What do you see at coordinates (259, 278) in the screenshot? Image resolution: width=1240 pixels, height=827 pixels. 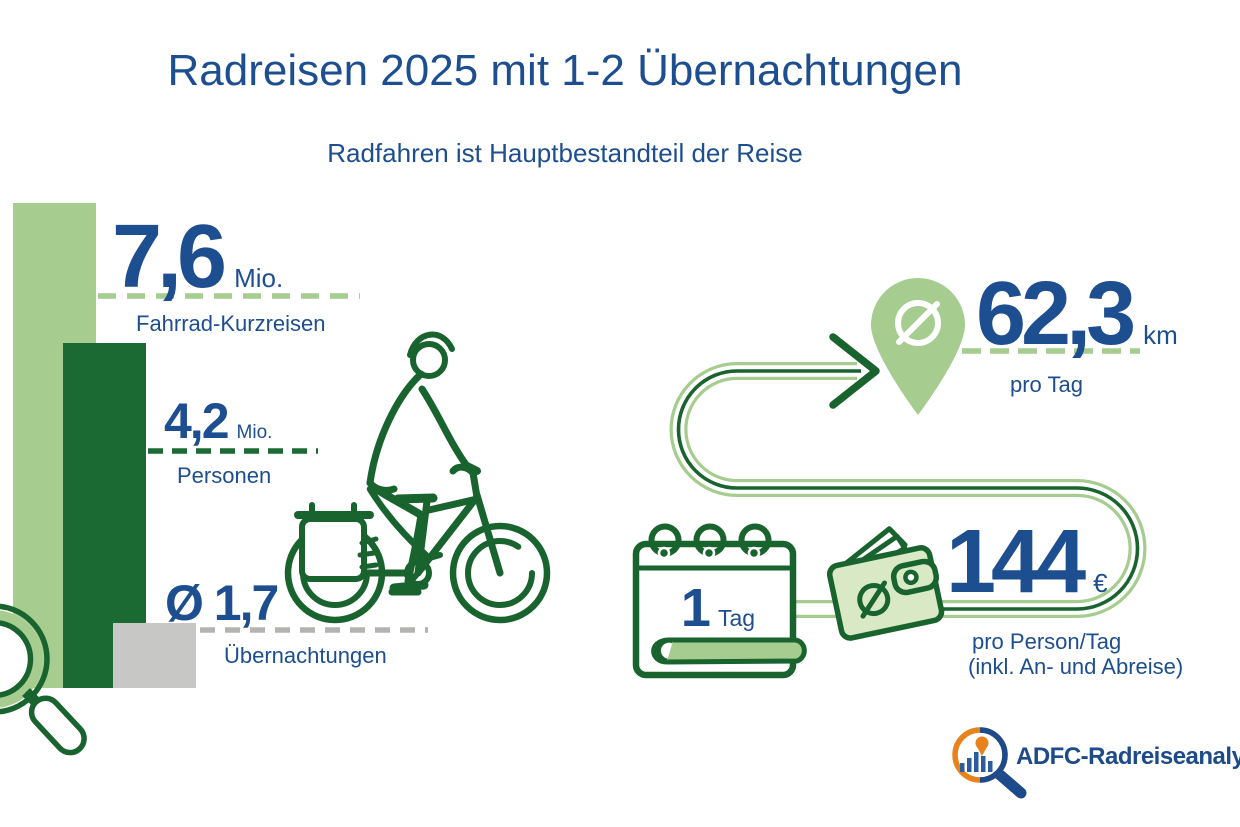 I see `stat-kurzreisen-unit: Mio.` at bounding box center [259, 278].